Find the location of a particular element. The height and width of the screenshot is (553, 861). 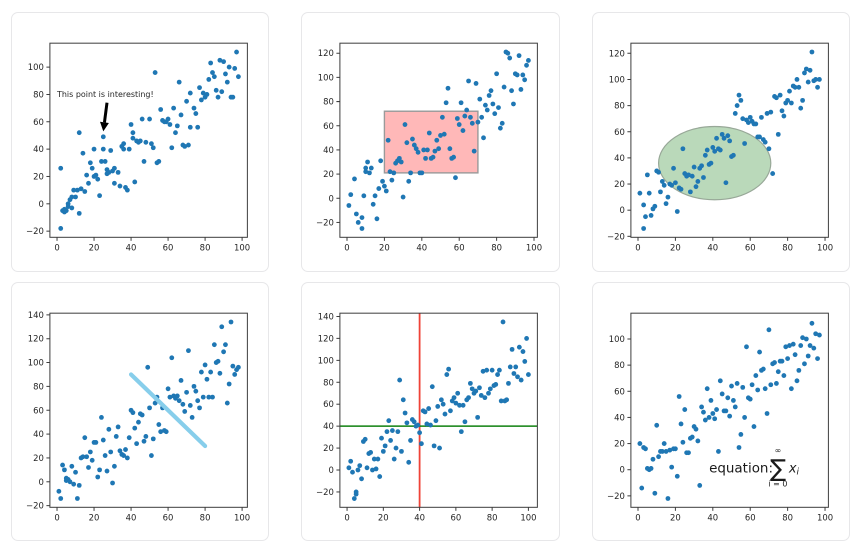

svg-text: equation: is located at coordinates (741, 468).